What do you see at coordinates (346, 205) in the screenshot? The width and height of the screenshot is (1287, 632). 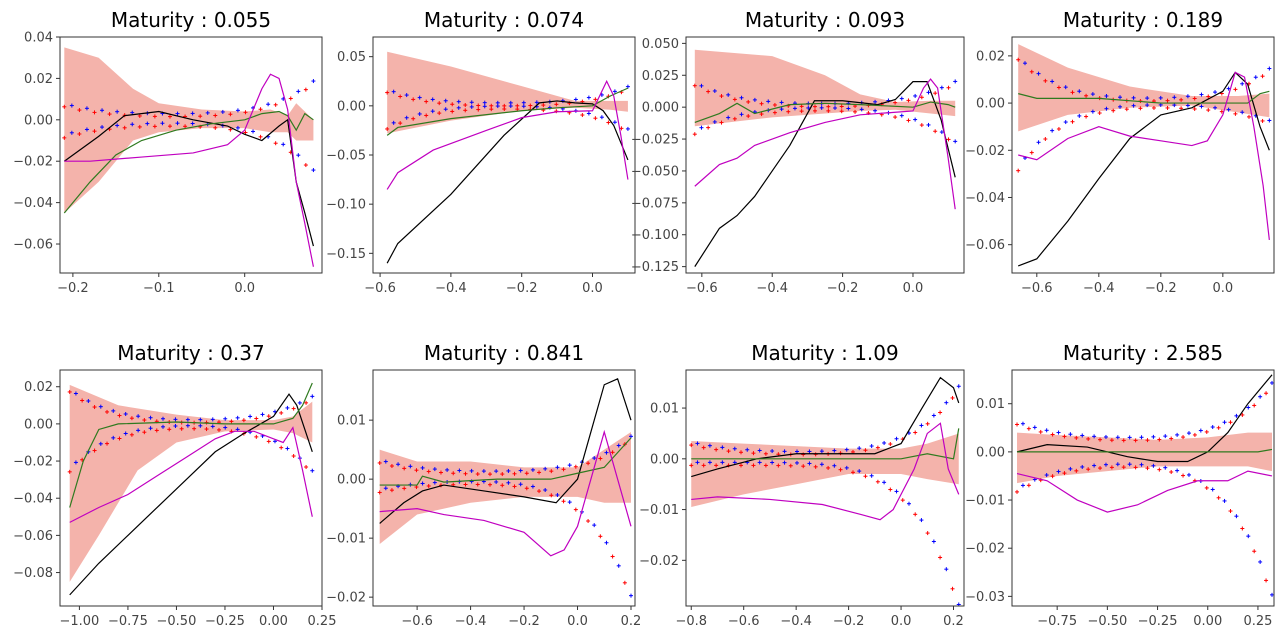 I see `y-tick-label: −0.10` at bounding box center [346, 205].